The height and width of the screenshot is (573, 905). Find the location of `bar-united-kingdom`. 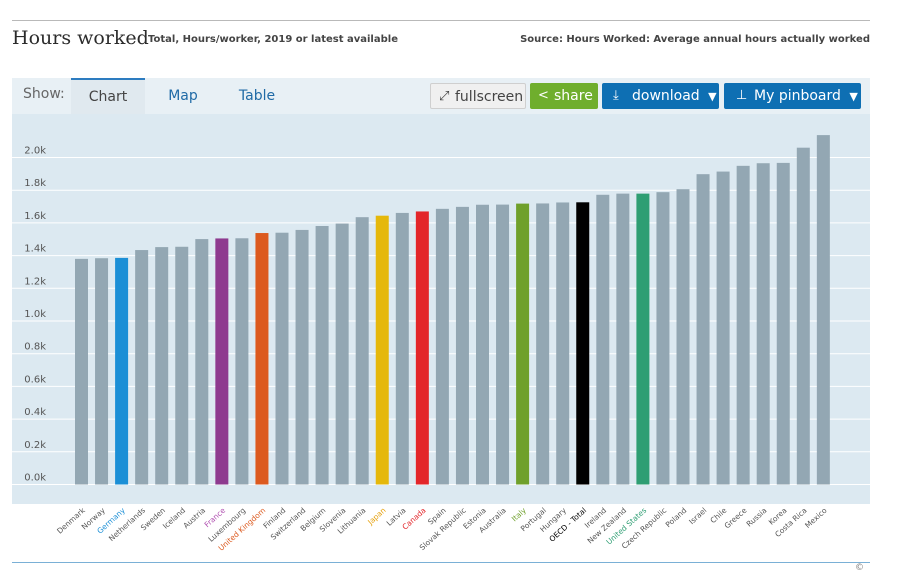

bar-united-kingdom is located at coordinates (262, 359).